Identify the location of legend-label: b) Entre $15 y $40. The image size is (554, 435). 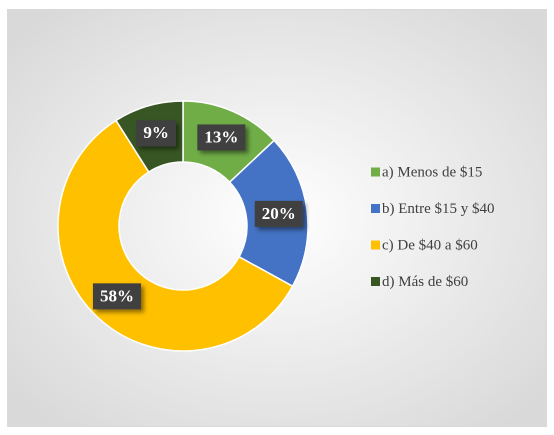
(438, 209).